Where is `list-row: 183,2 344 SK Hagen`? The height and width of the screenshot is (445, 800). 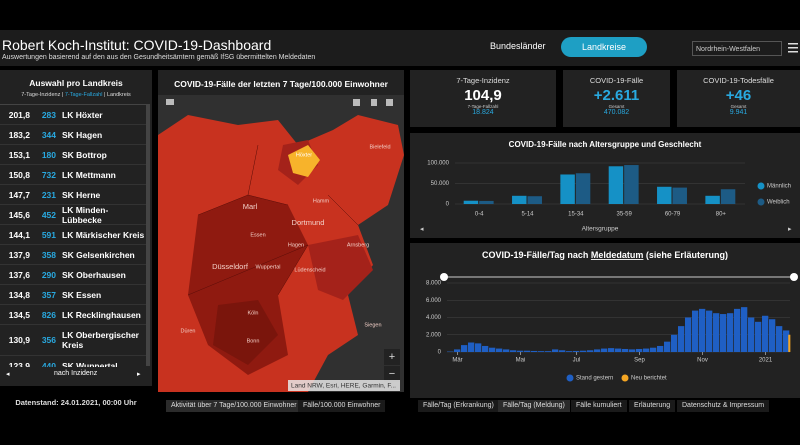
list-row: 183,2 344 SK Hagen is located at coordinates (73, 135).